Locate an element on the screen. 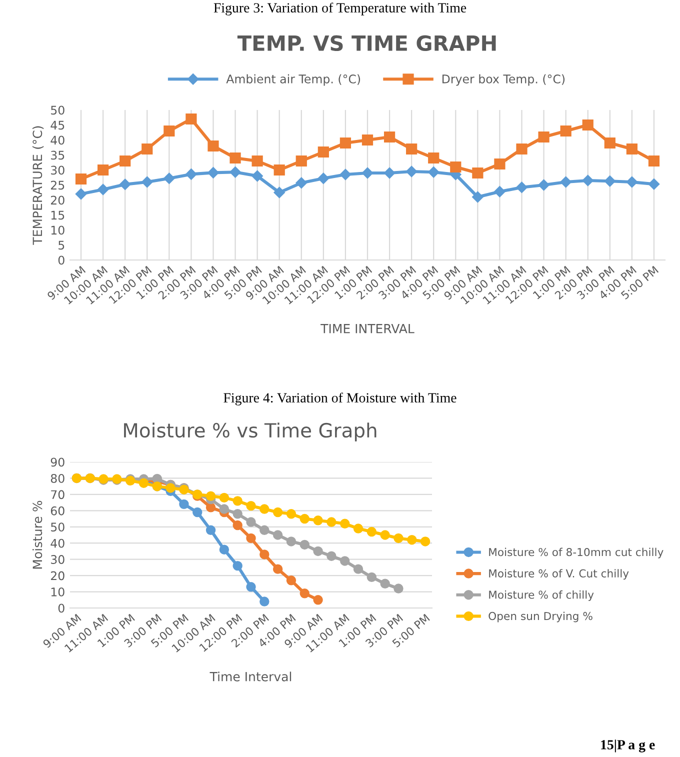 Image resolution: width=680 pixels, height=757 pixels. y-axis-title: Moisture % is located at coordinates (37, 534).